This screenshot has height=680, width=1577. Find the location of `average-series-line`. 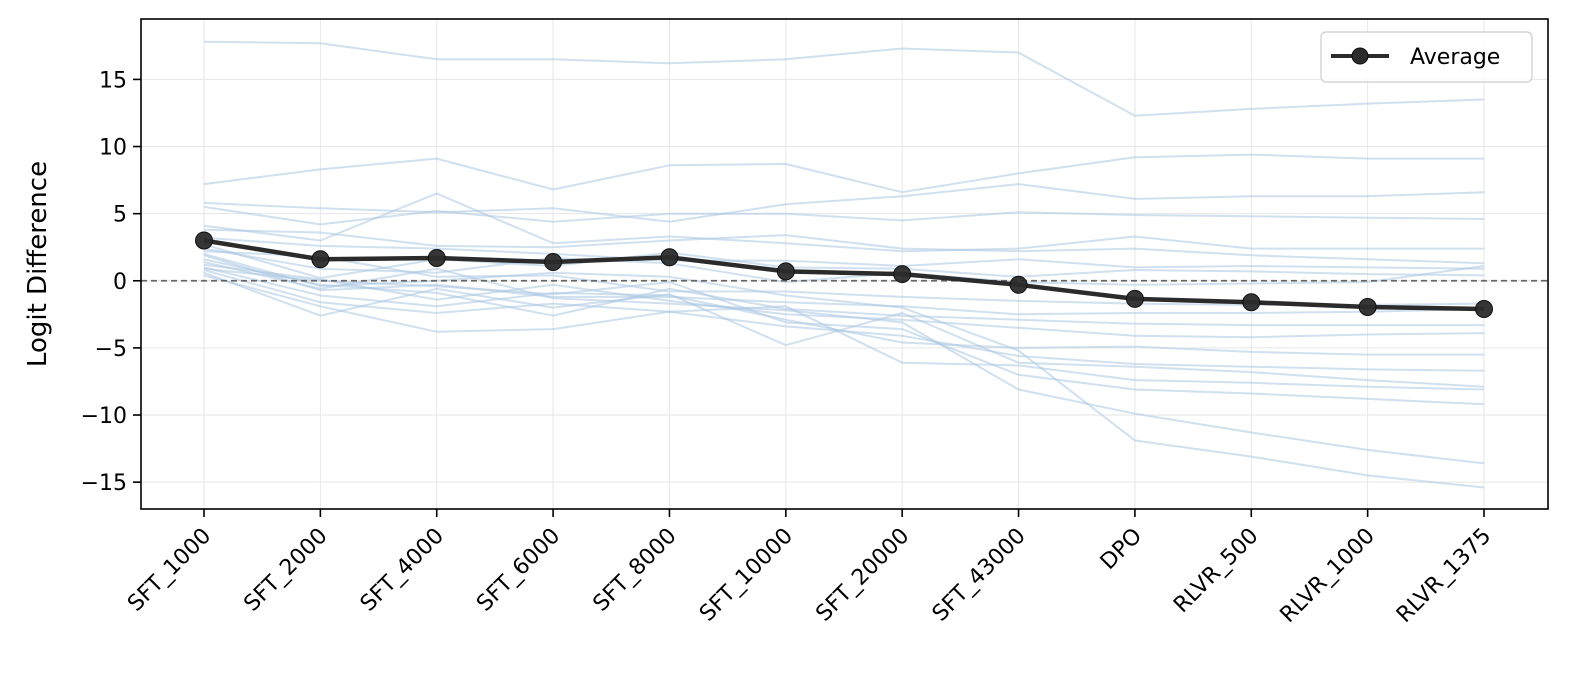

average-series-line is located at coordinates (844, 275).